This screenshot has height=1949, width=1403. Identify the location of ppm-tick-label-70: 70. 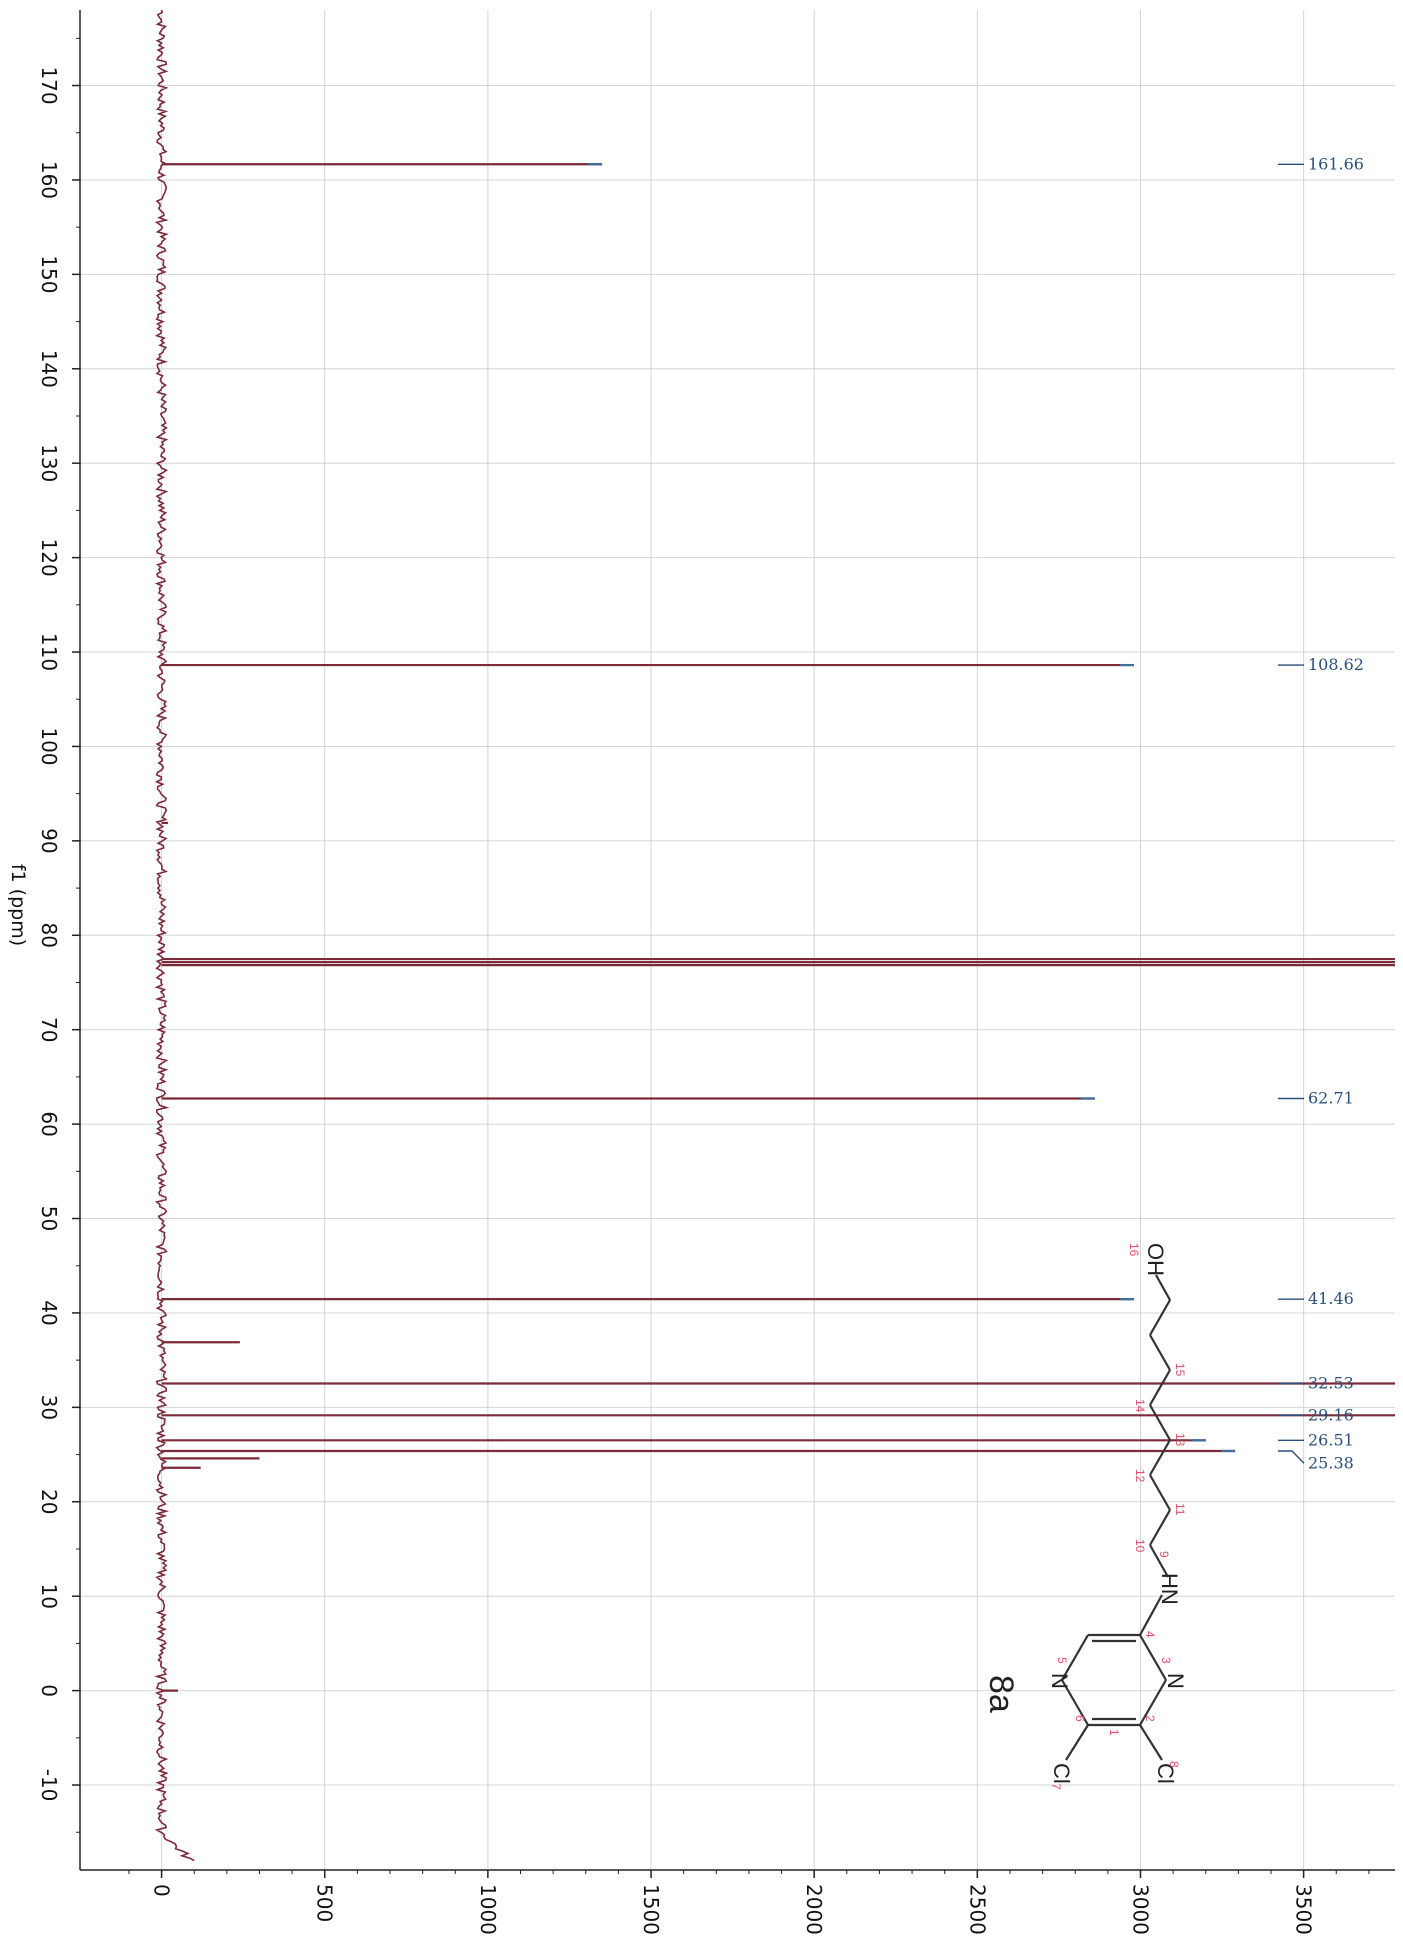
(49, 1029).